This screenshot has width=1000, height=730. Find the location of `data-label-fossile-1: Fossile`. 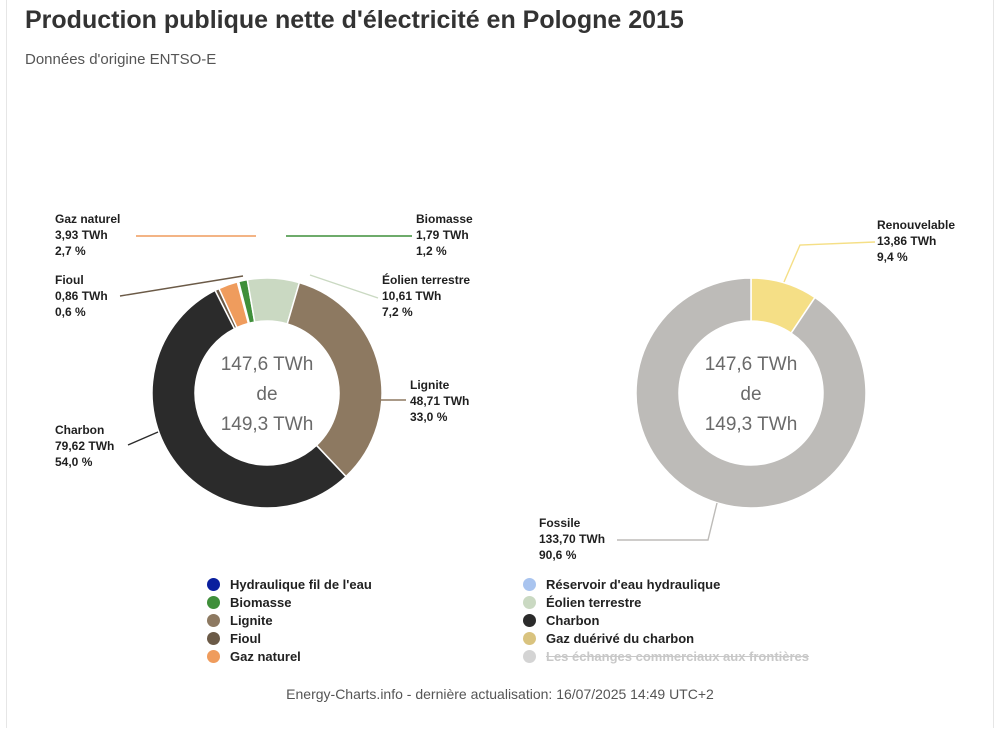

data-label-fossile-1: Fossile is located at coordinates (560, 523).